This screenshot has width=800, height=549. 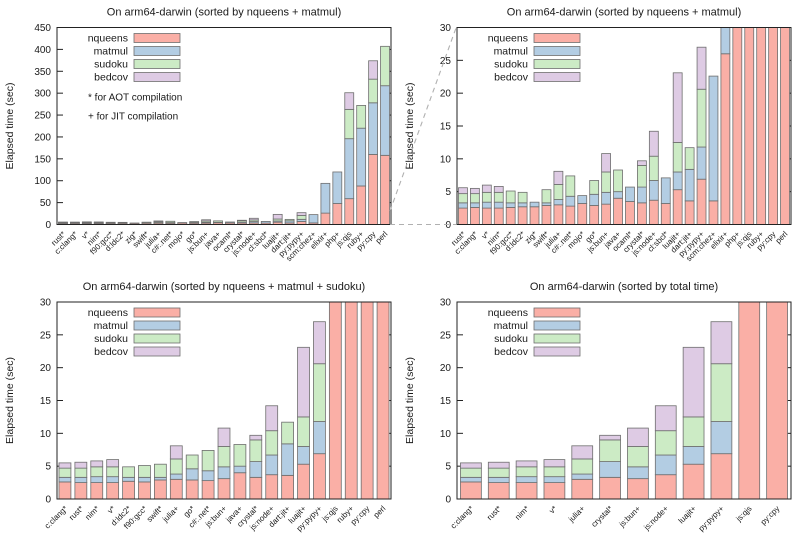 I want to click on svg-text: 350, so click(x=42, y=72).